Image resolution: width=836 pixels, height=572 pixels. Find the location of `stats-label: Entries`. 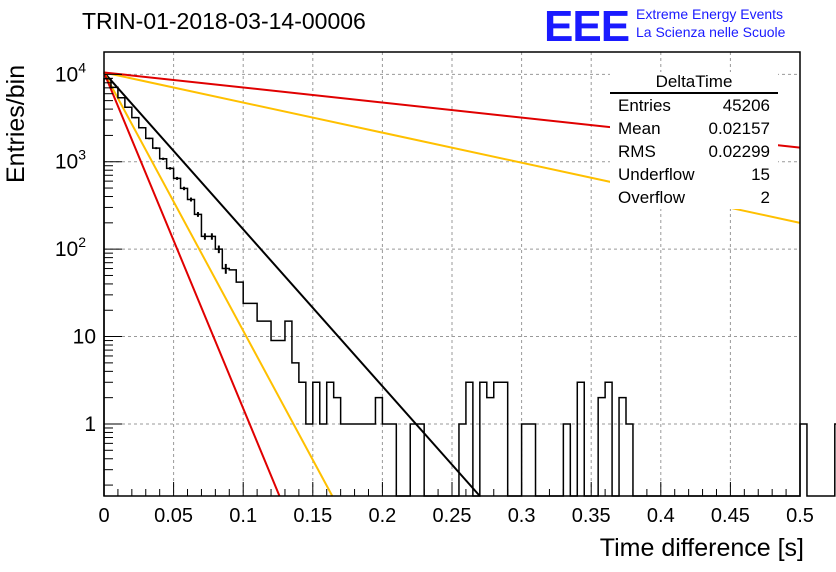

stats-label: Entries is located at coordinates (644, 105).